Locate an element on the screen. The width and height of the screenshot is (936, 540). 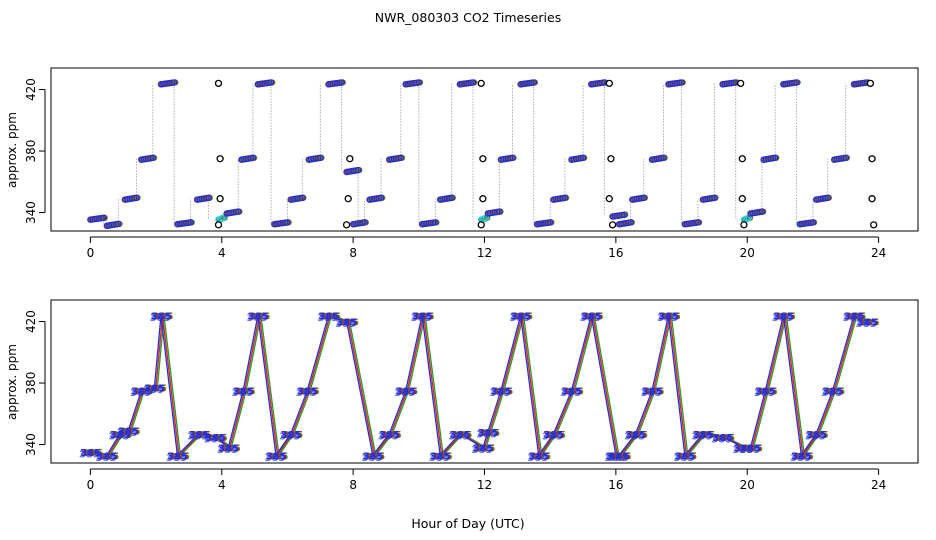
y-tick-label: 340 is located at coordinates (31, 444).